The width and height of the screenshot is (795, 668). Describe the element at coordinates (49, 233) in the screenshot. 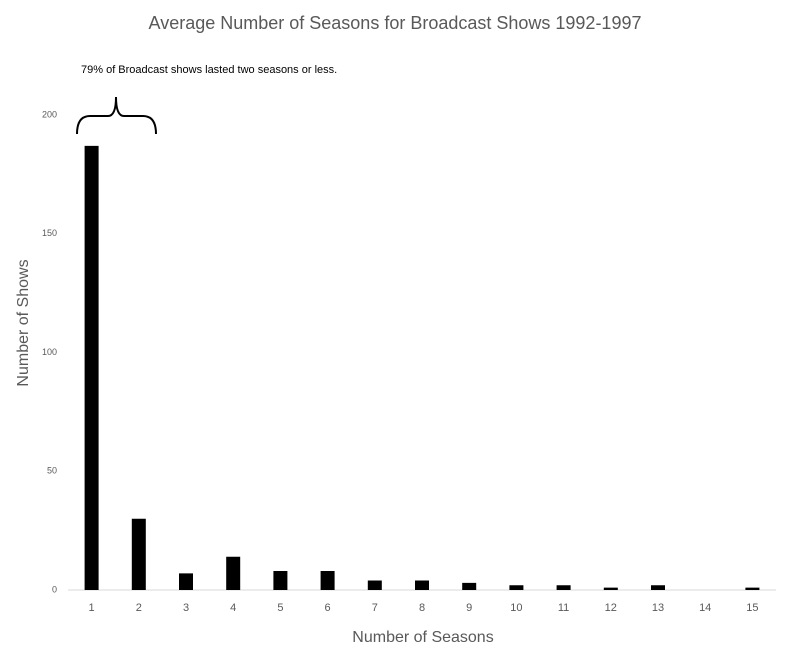

I see `y-tick-label: 150` at that location.